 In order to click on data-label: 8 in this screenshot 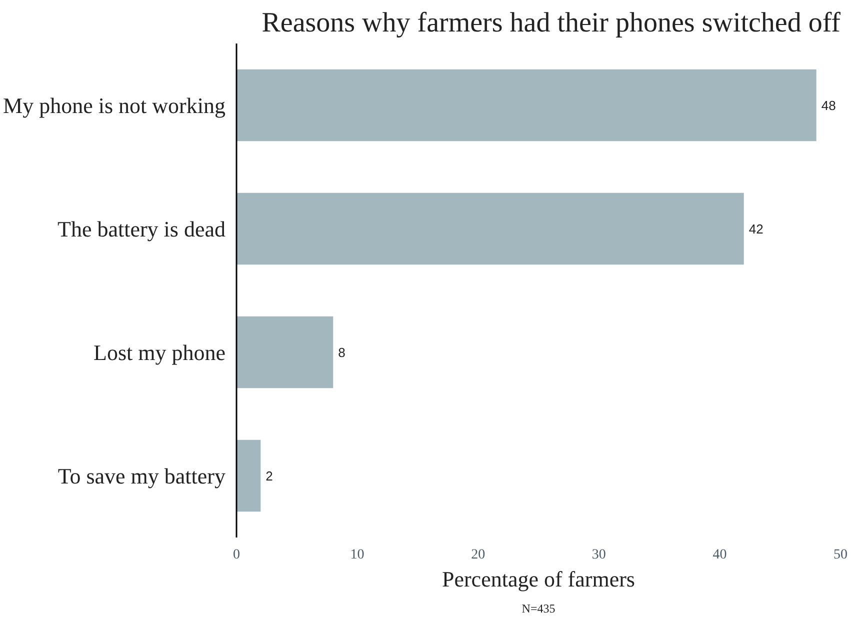, I will do `click(342, 352)`.